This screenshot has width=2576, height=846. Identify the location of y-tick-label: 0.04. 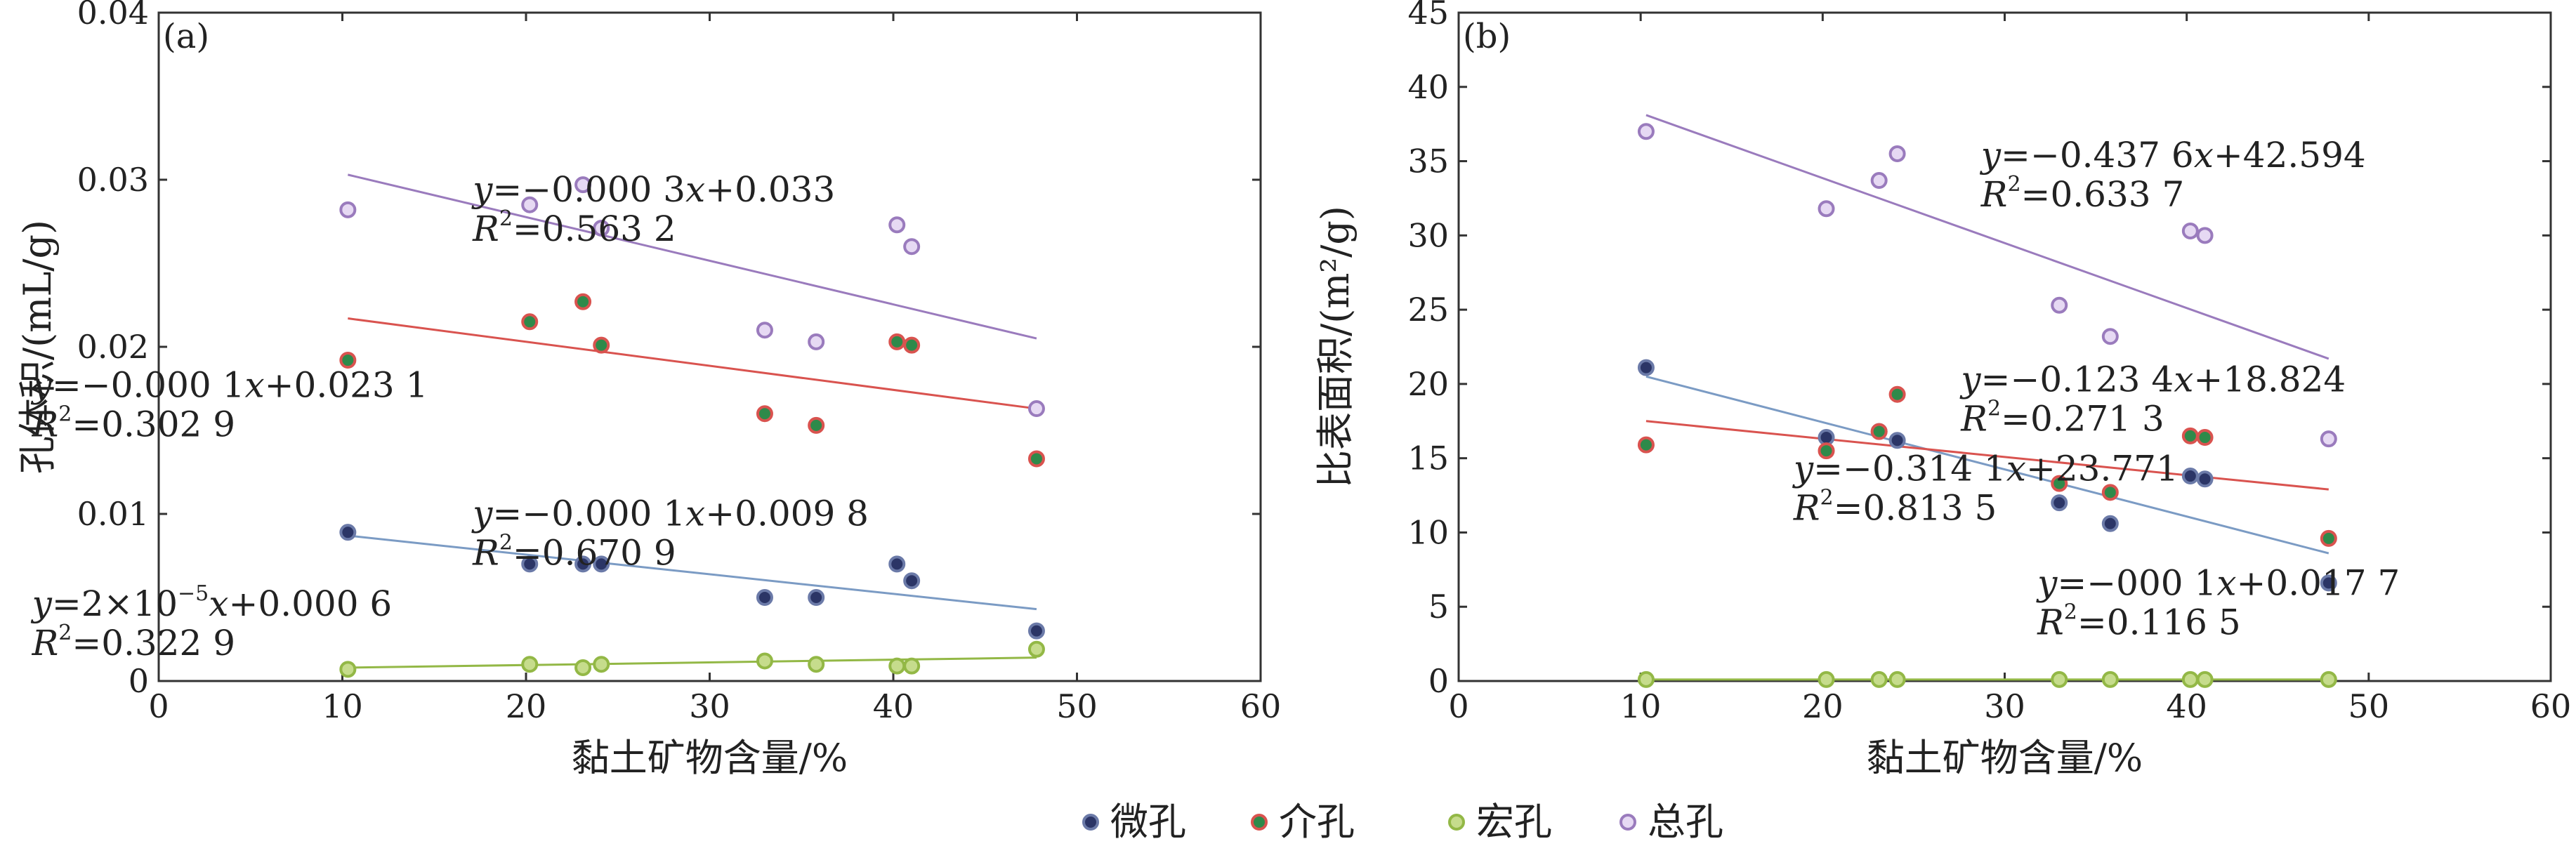
(113, 16).